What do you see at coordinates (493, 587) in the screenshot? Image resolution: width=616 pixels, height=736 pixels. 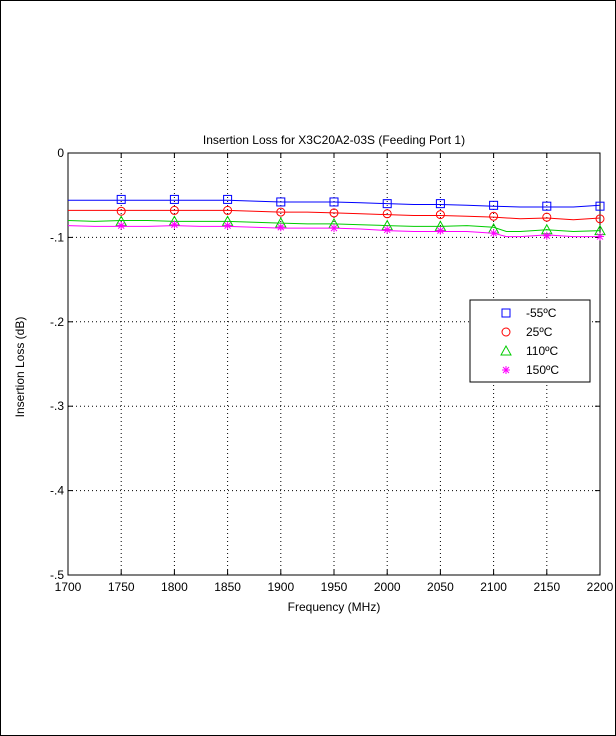 I see `x-tick-label: 2100` at bounding box center [493, 587].